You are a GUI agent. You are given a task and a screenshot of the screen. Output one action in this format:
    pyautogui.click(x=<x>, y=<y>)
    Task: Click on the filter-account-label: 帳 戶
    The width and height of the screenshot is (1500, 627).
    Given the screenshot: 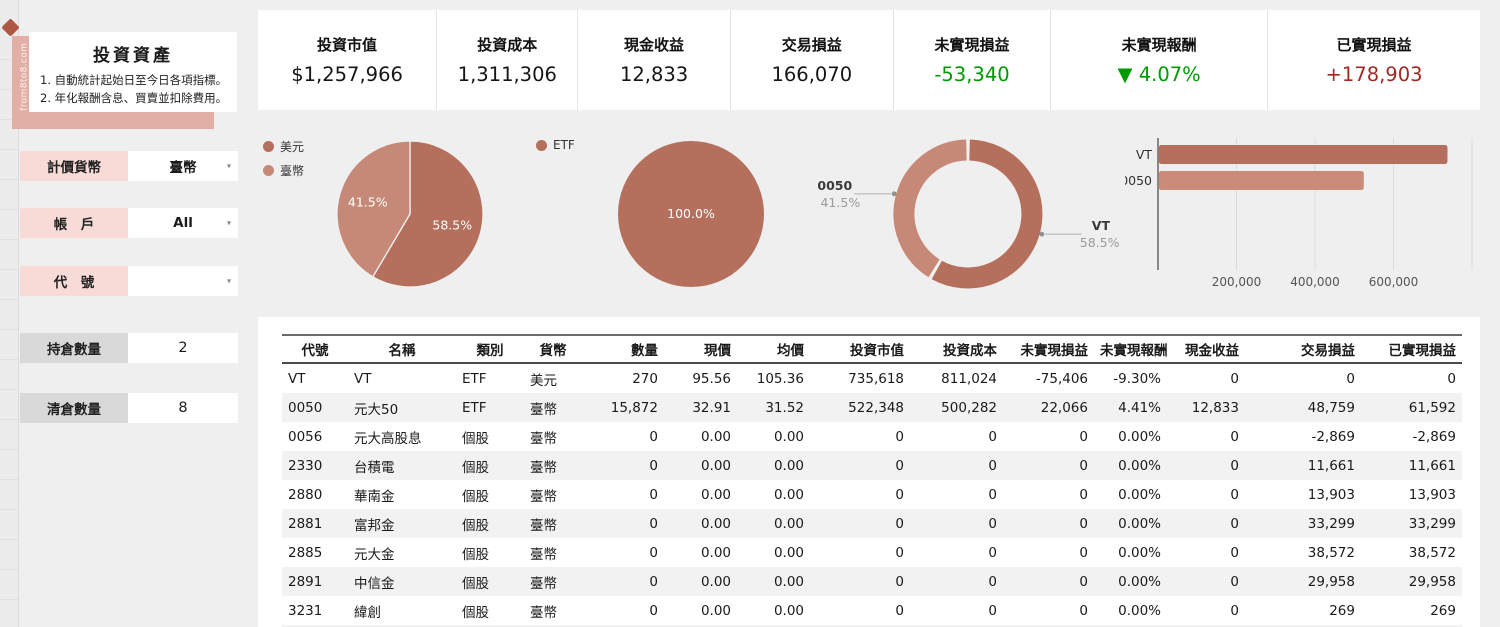 What is the action you would take?
    pyautogui.click(x=74, y=223)
    